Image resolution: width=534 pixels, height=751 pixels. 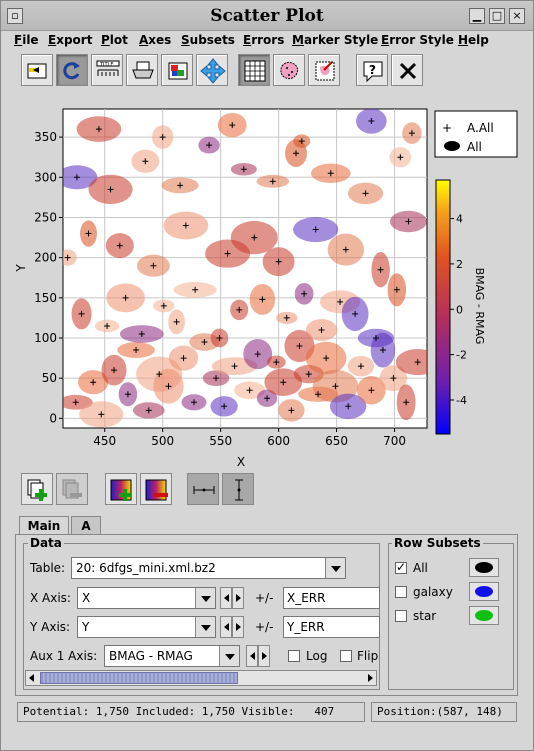 What do you see at coordinates (114, 40) in the screenshot?
I see `menu-plot: Plot` at bounding box center [114, 40].